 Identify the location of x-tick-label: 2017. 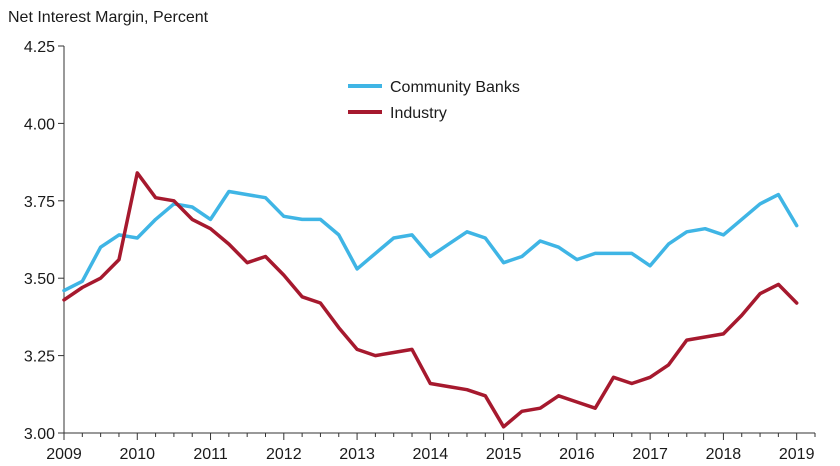
(650, 454).